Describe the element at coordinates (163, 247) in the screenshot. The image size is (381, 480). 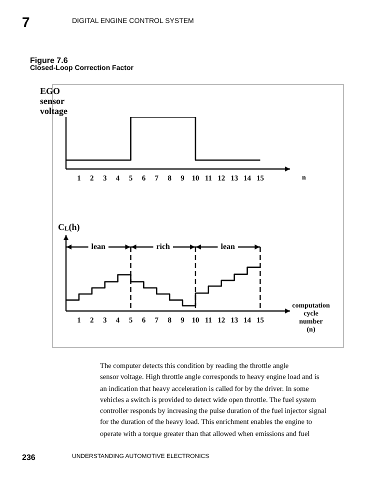
I see `text: rich` at that location.